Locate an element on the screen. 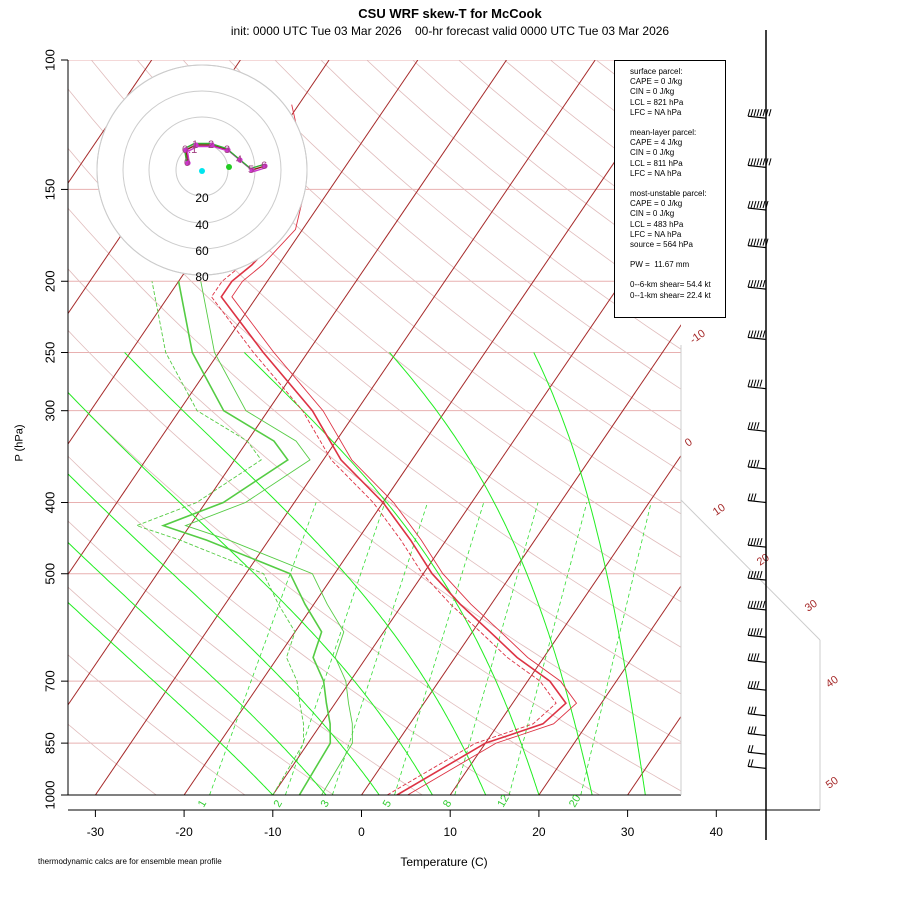 The height and width of the screenshot is (900, 900). y-tick-label: 200 is located at coordinates (50, 281).